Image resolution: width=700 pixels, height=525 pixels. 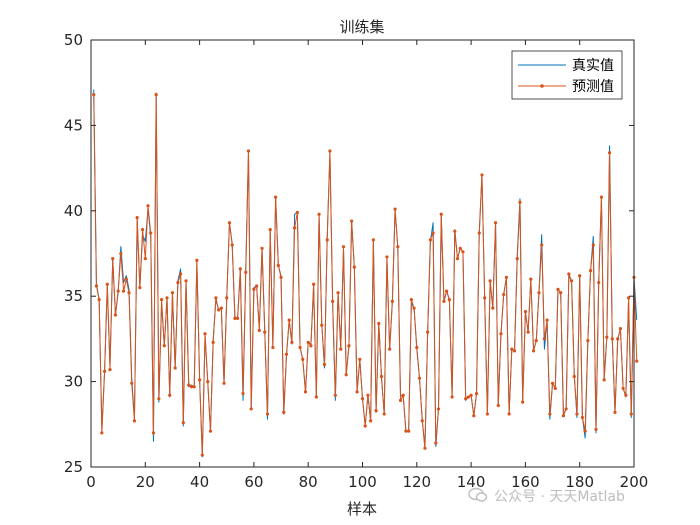 I want to click on legend-box, so click(x=567, y=75).